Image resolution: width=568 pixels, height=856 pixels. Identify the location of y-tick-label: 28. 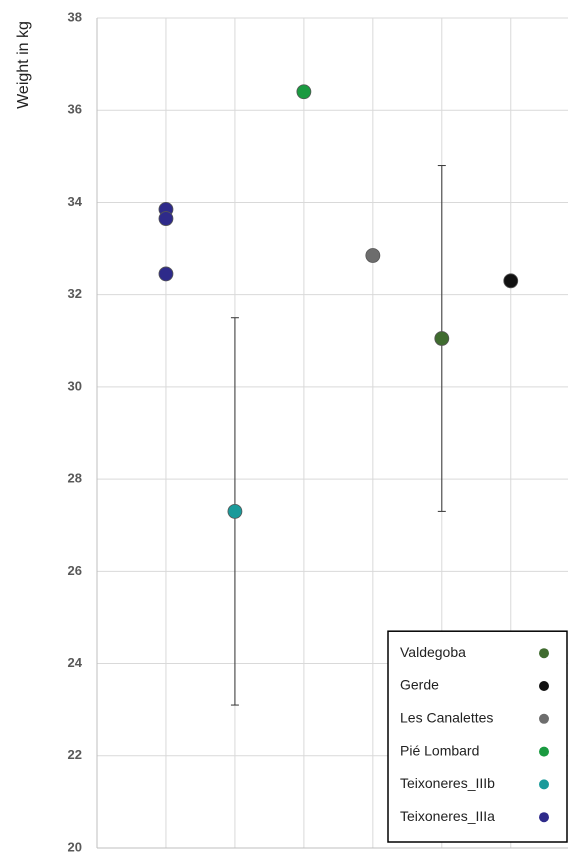
(75, 478).